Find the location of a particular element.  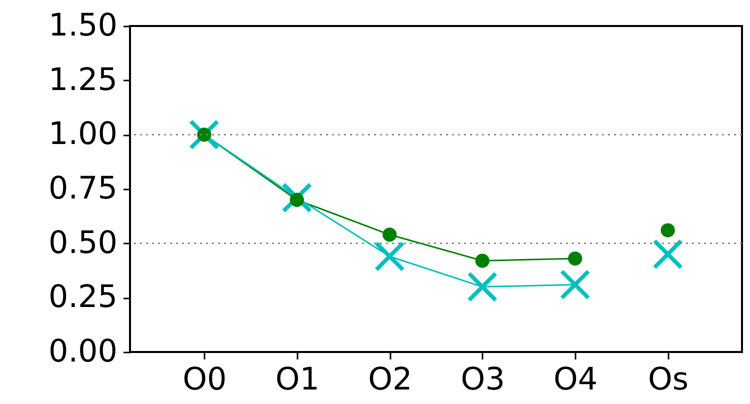

x-tick-label: O1 is located at coordinates (297, 380).